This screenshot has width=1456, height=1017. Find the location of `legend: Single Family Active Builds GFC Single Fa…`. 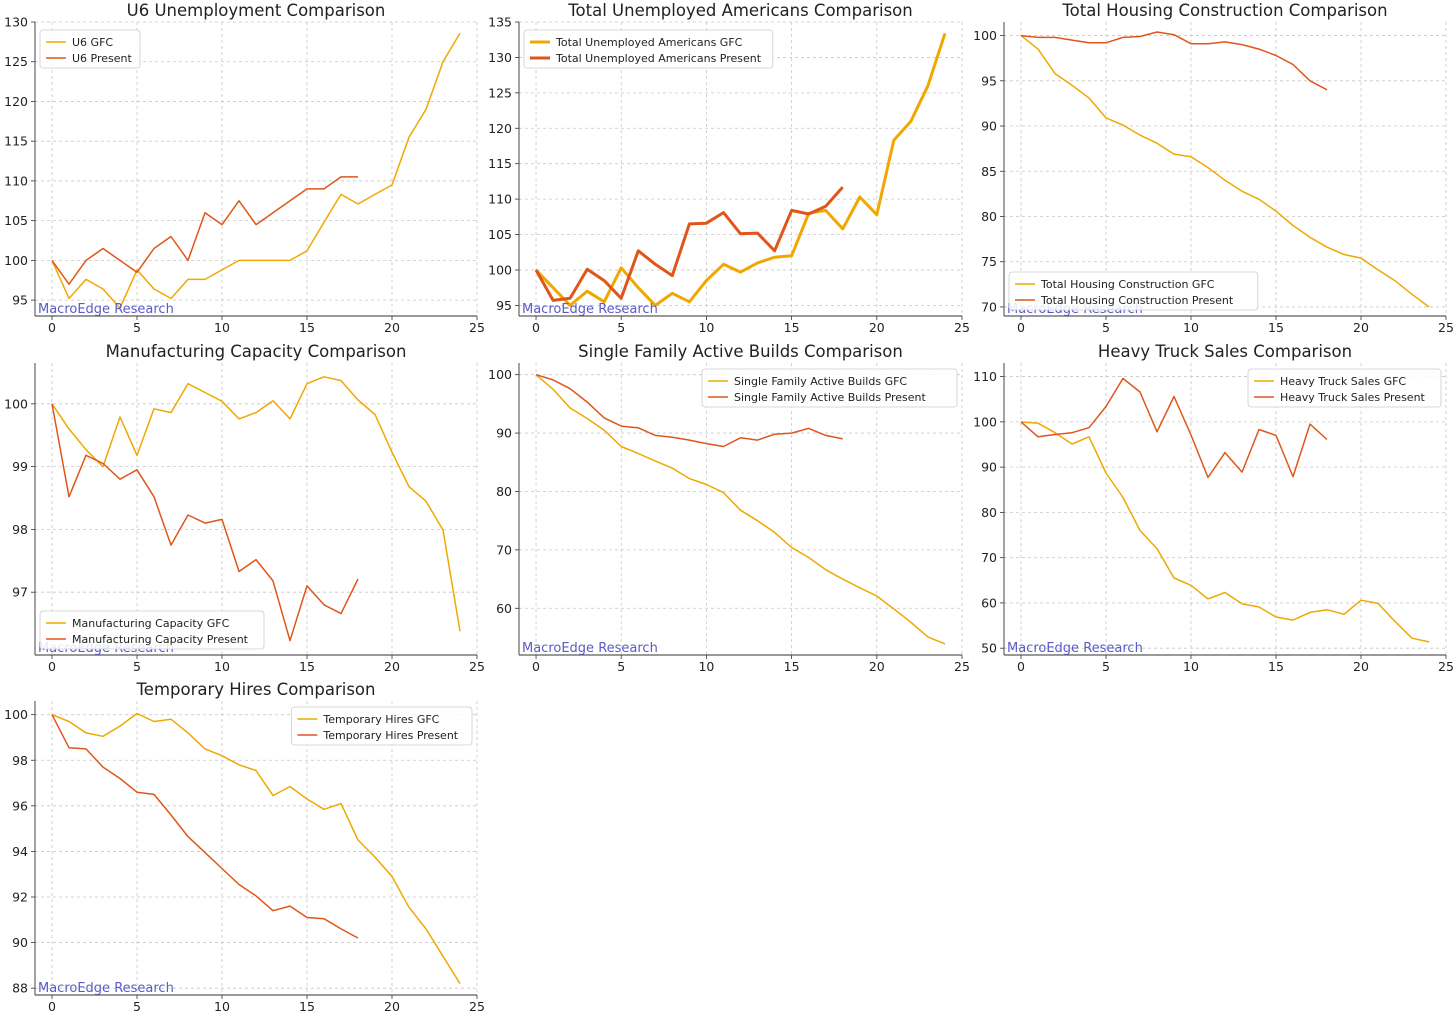

legend: Single Family Active Builds GFC Single Fa… is located at coordinates (829, 388).